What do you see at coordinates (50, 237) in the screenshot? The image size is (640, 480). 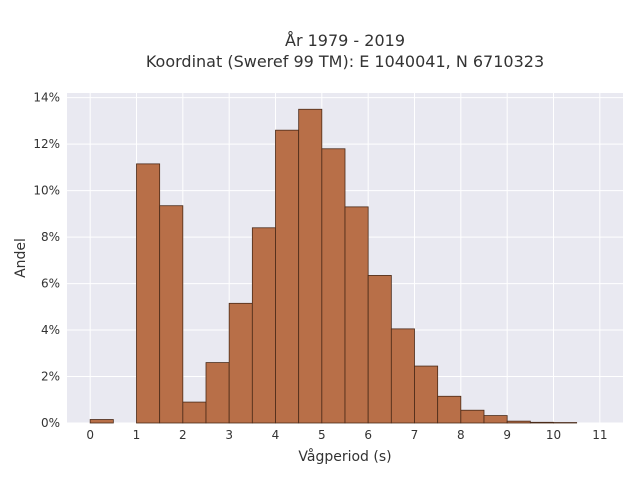 I see `y-tick-label: 8%` at bounding box center [50, 237].